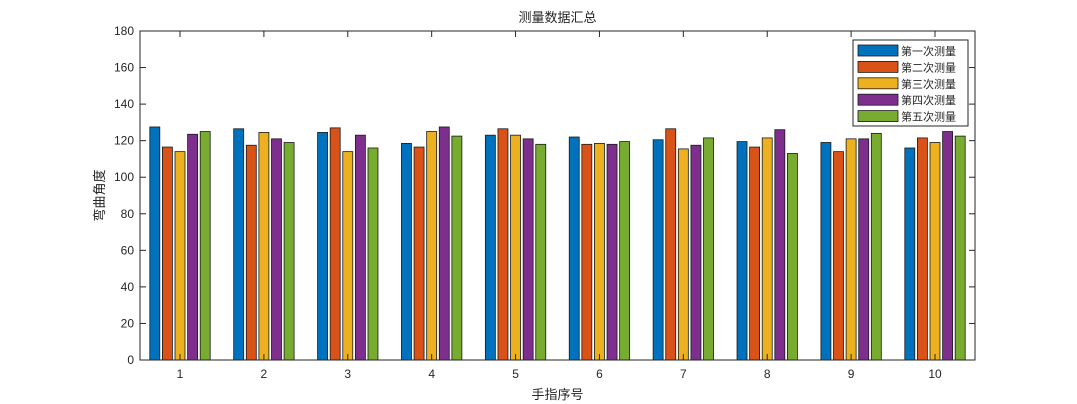  I want to click on bar-s3-c9, so click(851, 249).